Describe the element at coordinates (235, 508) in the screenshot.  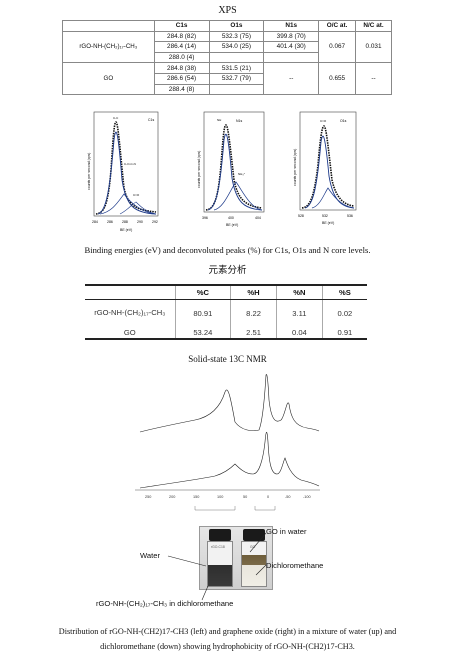
I see `nmr-integration-marks` at that location.